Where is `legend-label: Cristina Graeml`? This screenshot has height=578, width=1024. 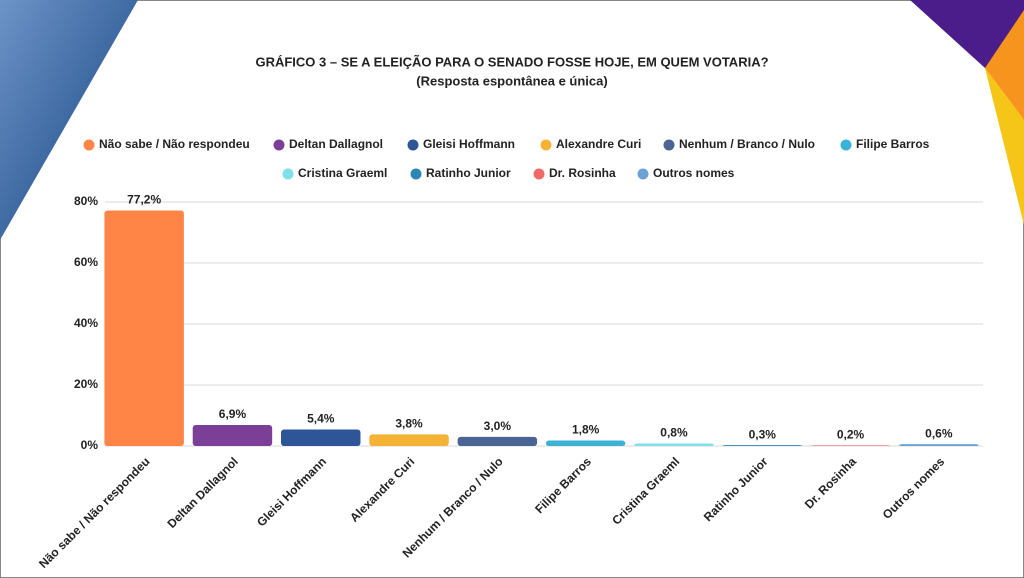 legend-label: Cristina Graeml is located at coordinates (342, 173).